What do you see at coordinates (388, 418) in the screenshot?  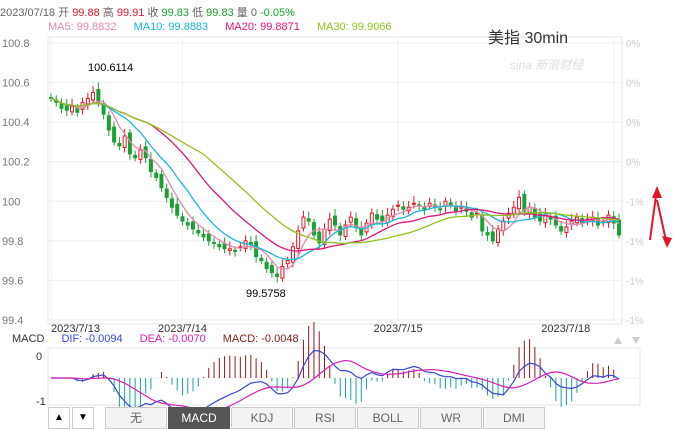 I see `tab-boll: BOLL` at bounding box center [388, 418].